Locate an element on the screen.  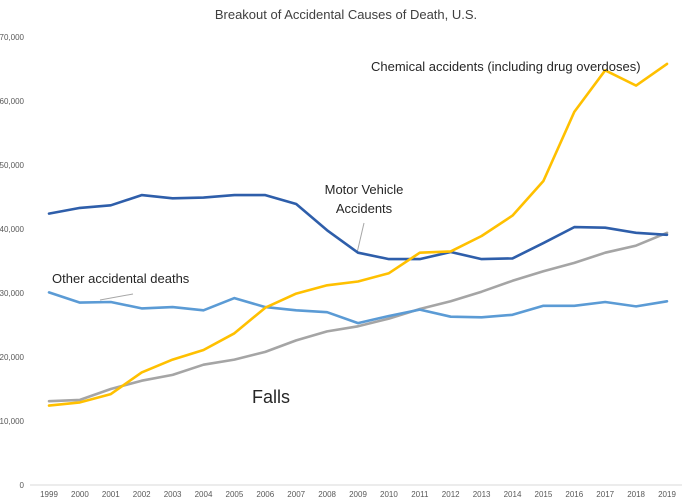
x-tick-label: 2018 is located at coordinates (636, 494).